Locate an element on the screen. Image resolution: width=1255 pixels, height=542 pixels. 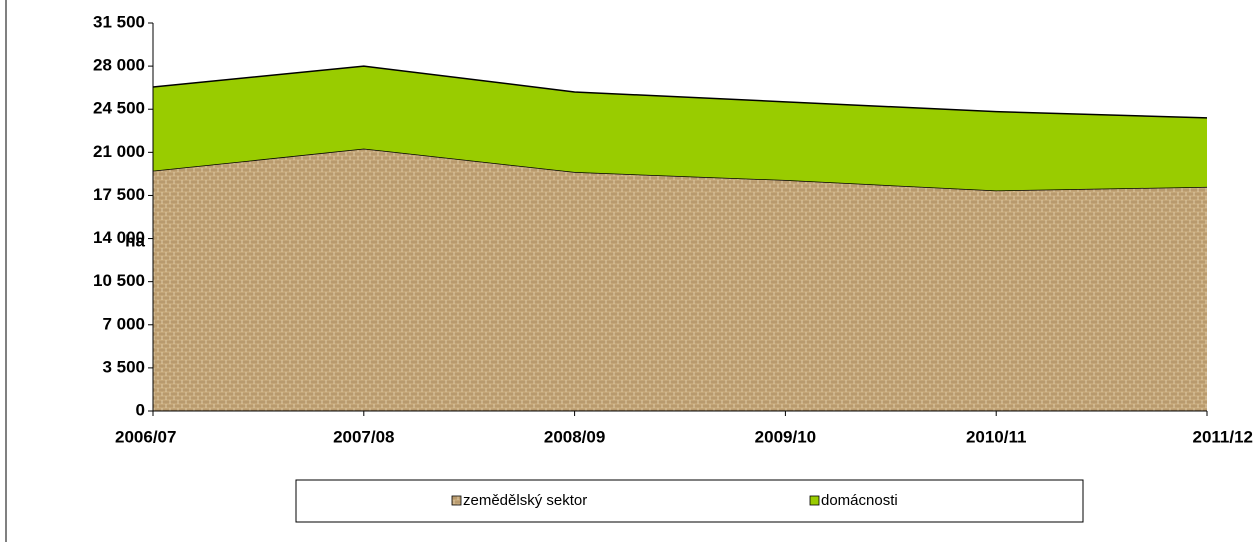
y-tick-label: 21 000 is located at coordinates (119, 151).